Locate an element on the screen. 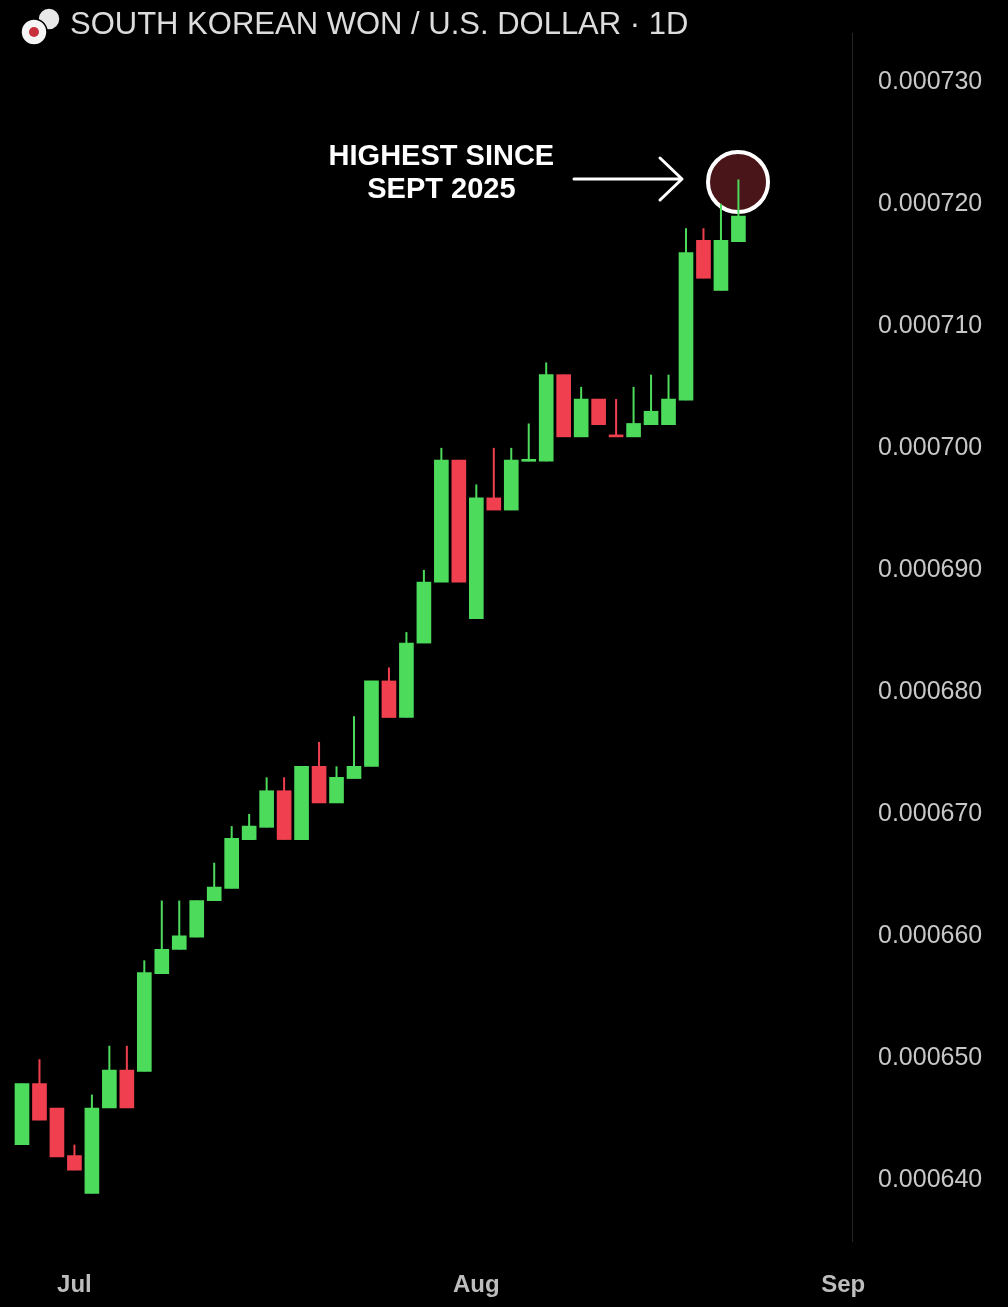 This screenshot has width=1008, height=1307. y-tick-label: 0.000680 is located at coordinates (930, 689).